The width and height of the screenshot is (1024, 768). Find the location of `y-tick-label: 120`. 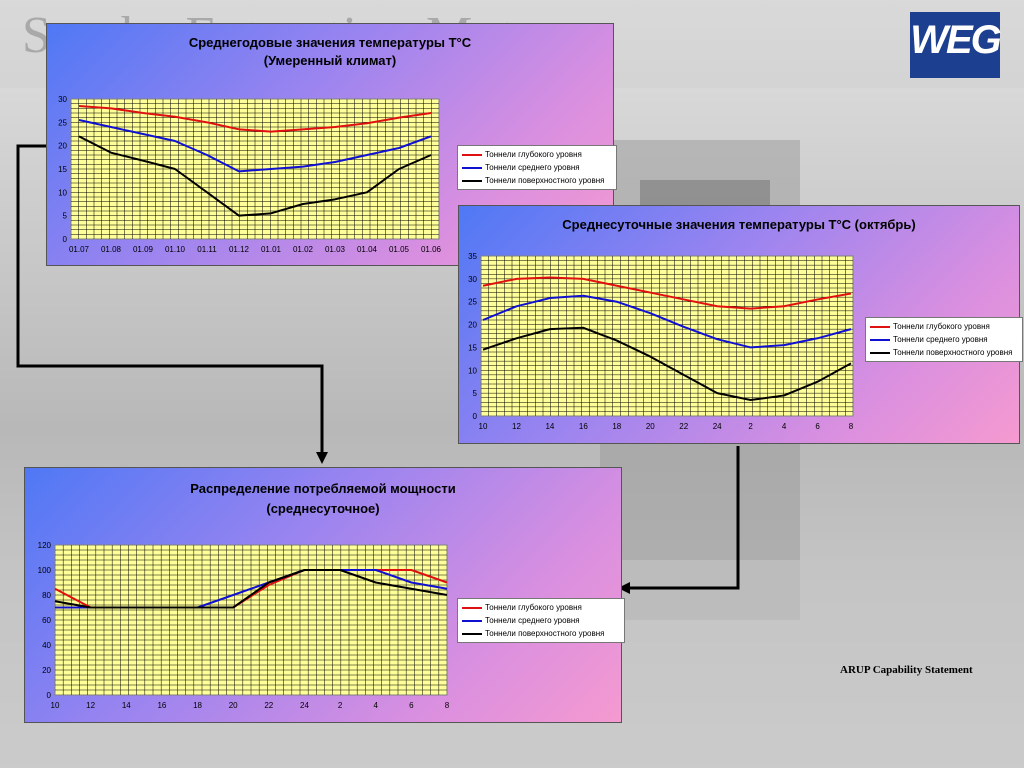

y-tick-label: 120 is located at coordinates (45, 545).